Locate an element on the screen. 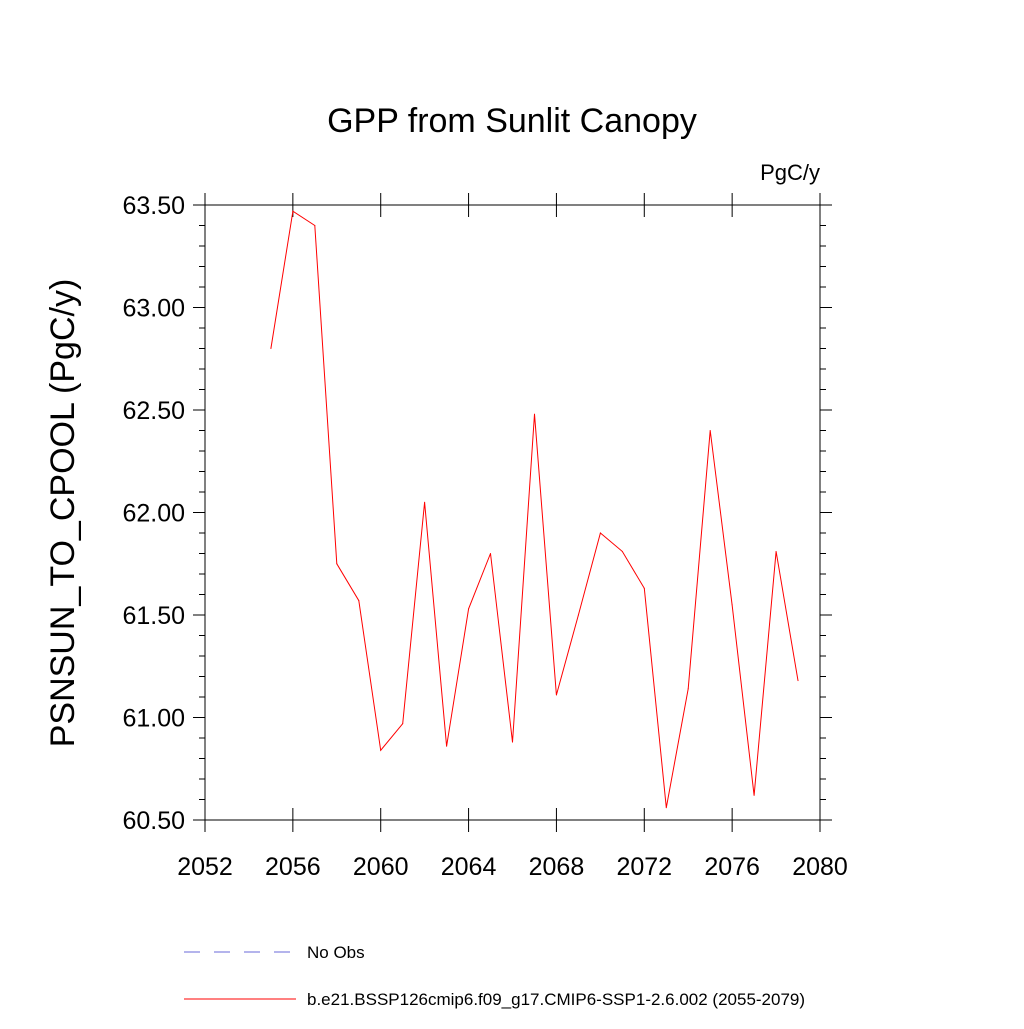  y-tick-label: 61.00 is located at coordinates (153, 719).